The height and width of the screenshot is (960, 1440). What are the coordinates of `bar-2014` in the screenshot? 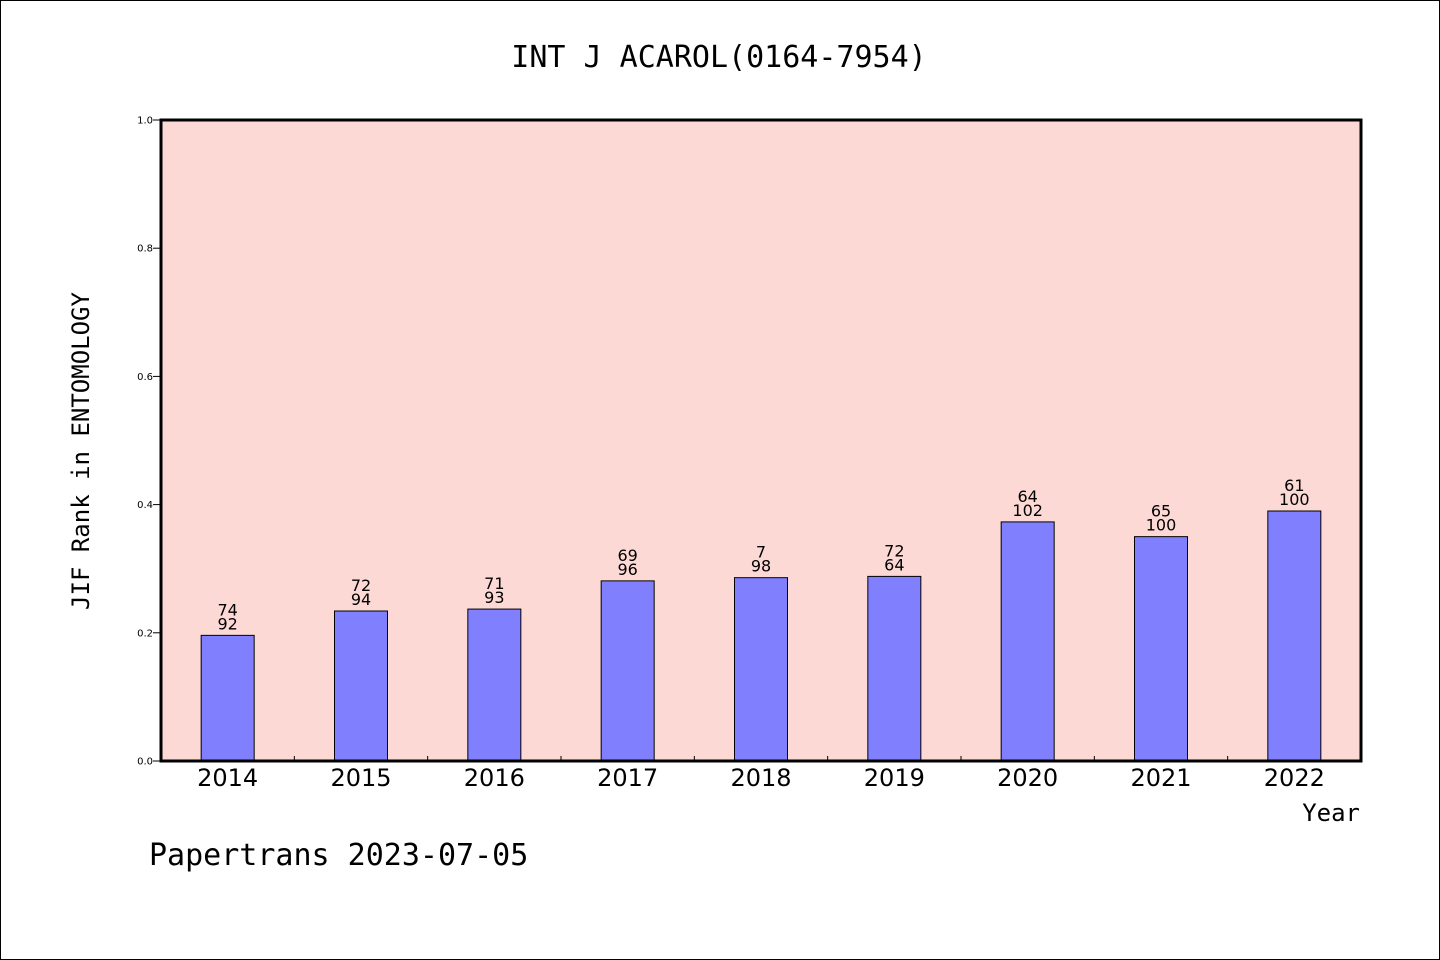 It's located at (227, 698).